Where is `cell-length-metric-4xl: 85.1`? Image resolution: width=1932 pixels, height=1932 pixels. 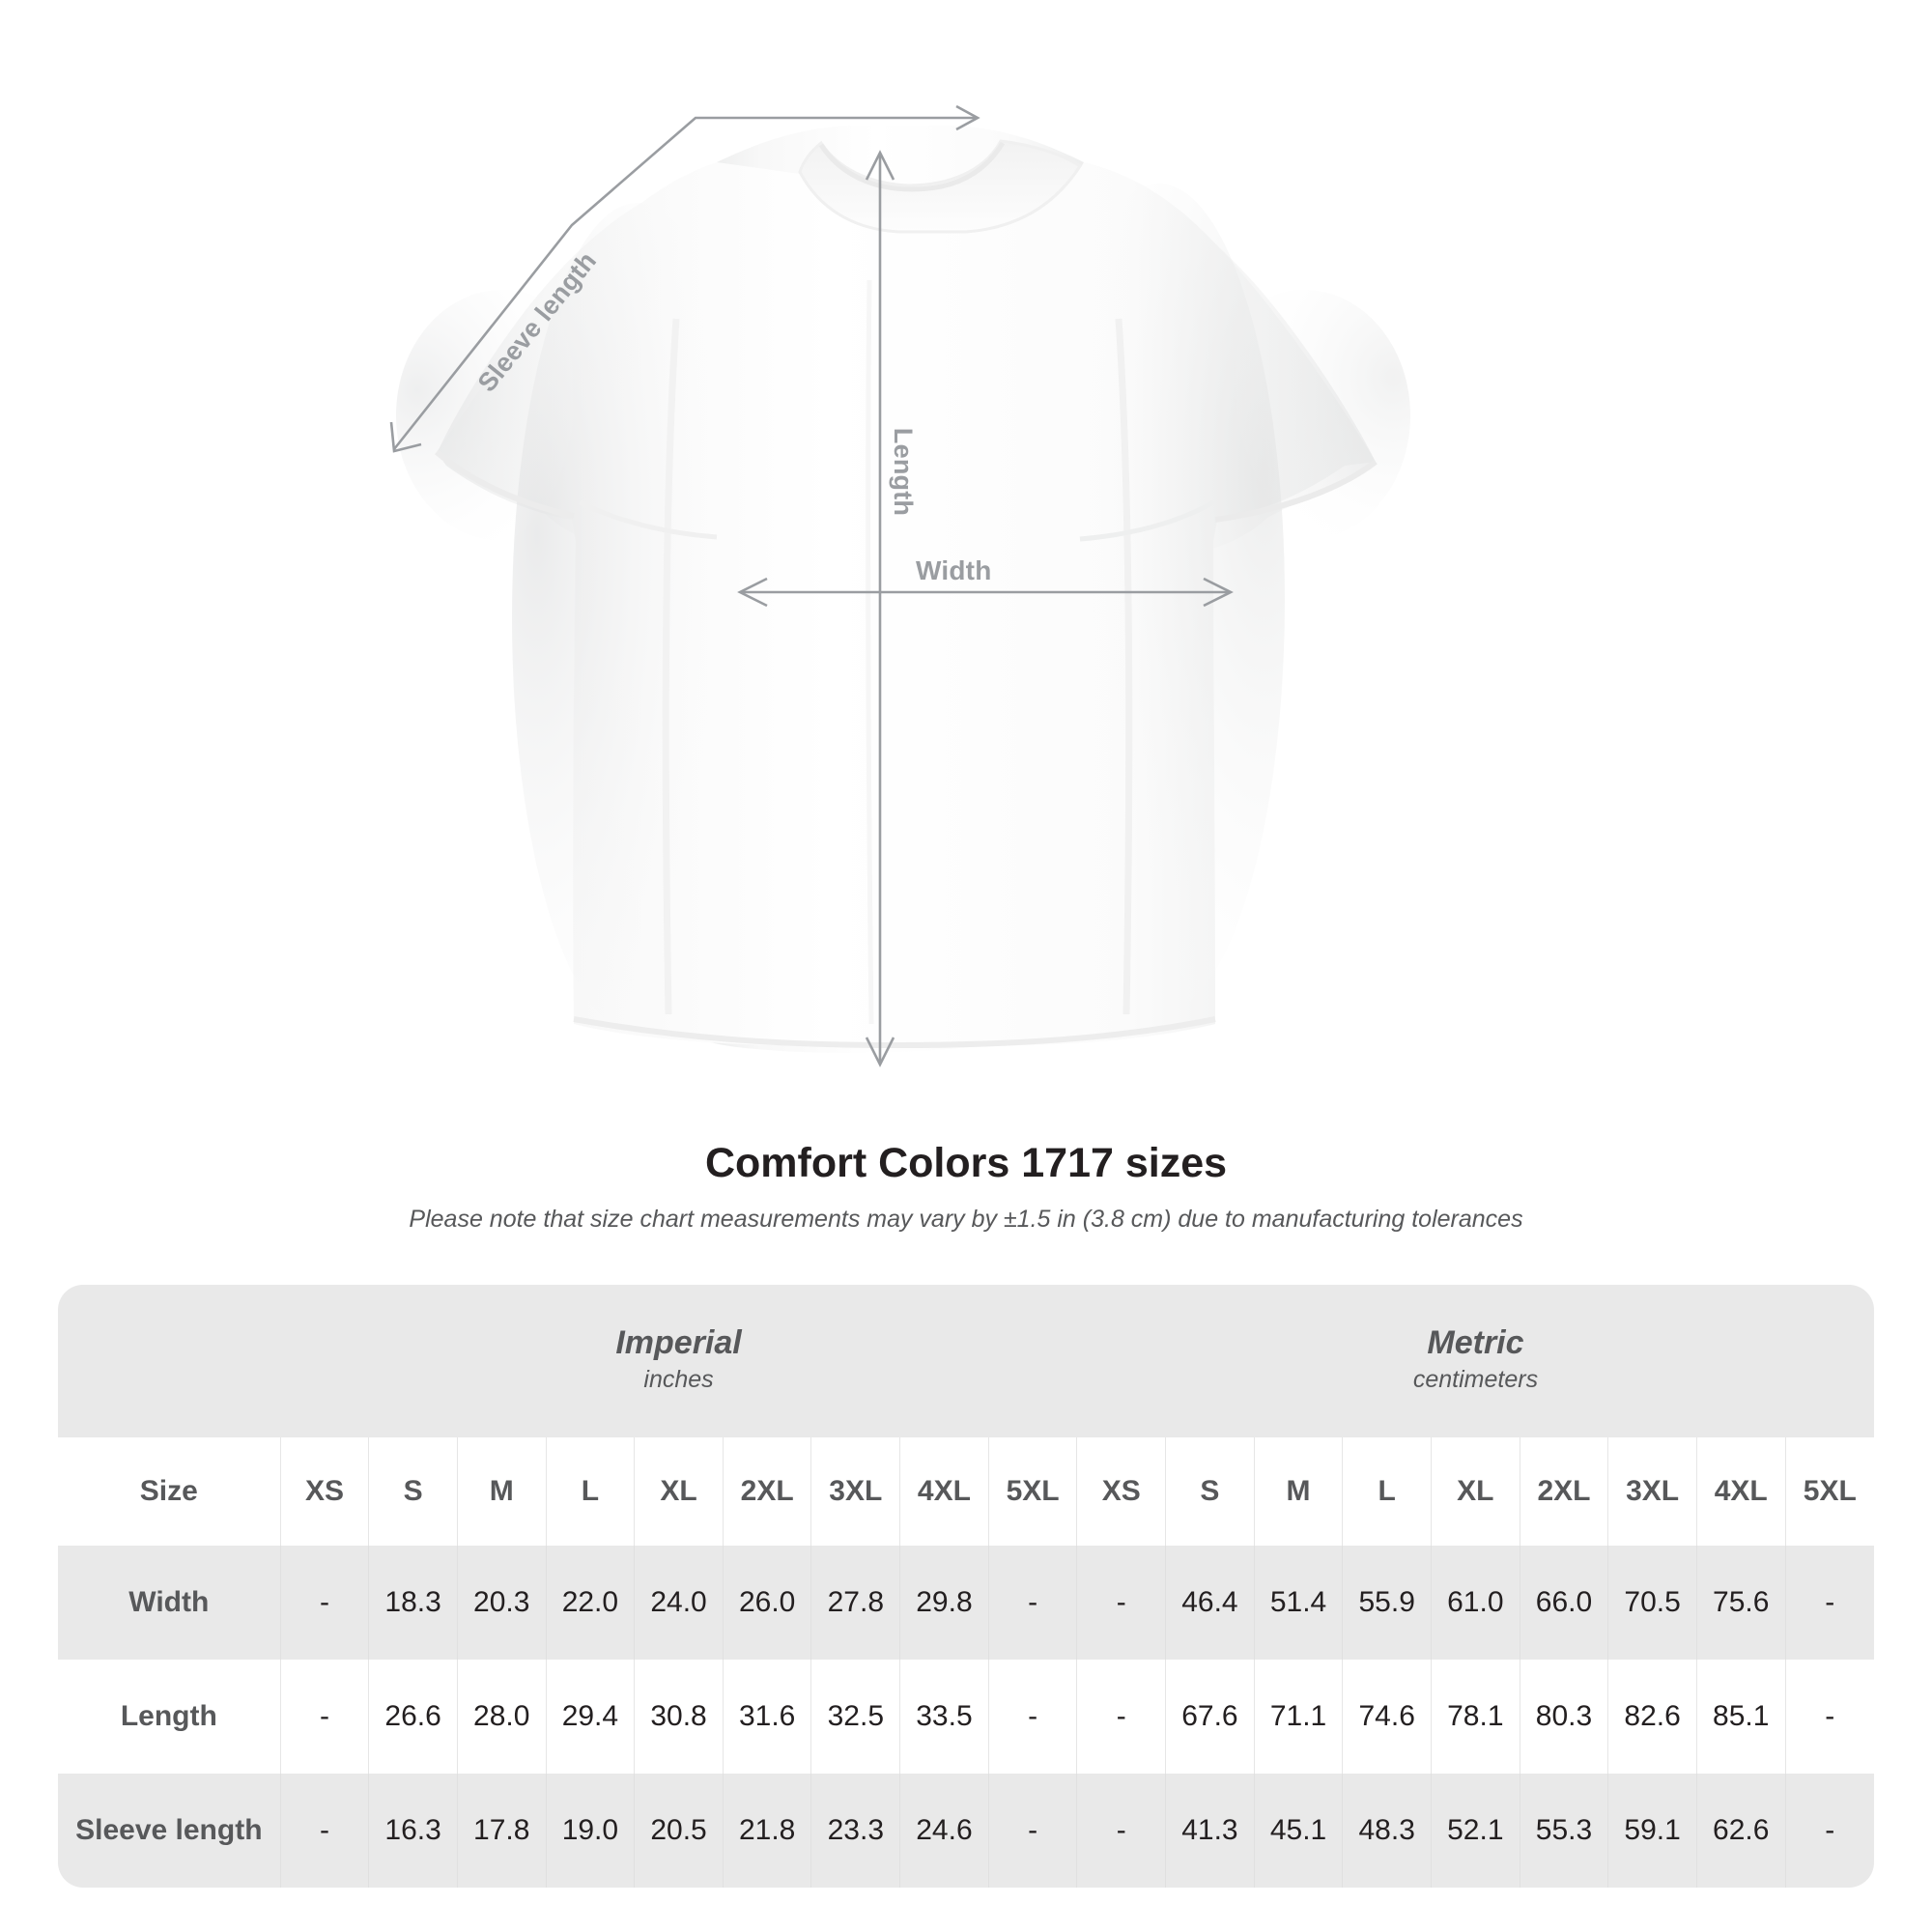
cell-length-metric-4xl: 85.1 is located at coordinates (1740, 1717).